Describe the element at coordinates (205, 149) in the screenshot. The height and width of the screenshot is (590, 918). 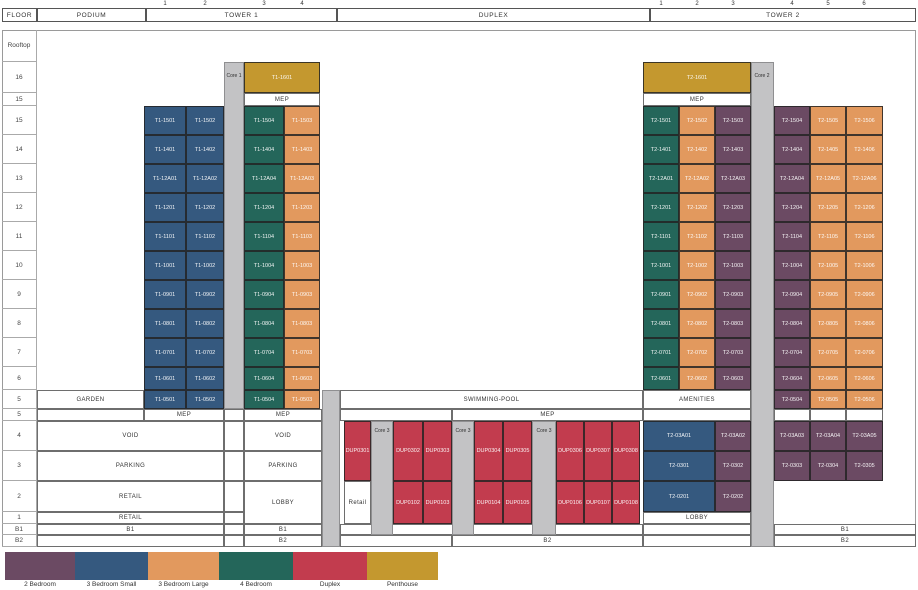
I see `unit-t1-1402: T1-1402` at that location.